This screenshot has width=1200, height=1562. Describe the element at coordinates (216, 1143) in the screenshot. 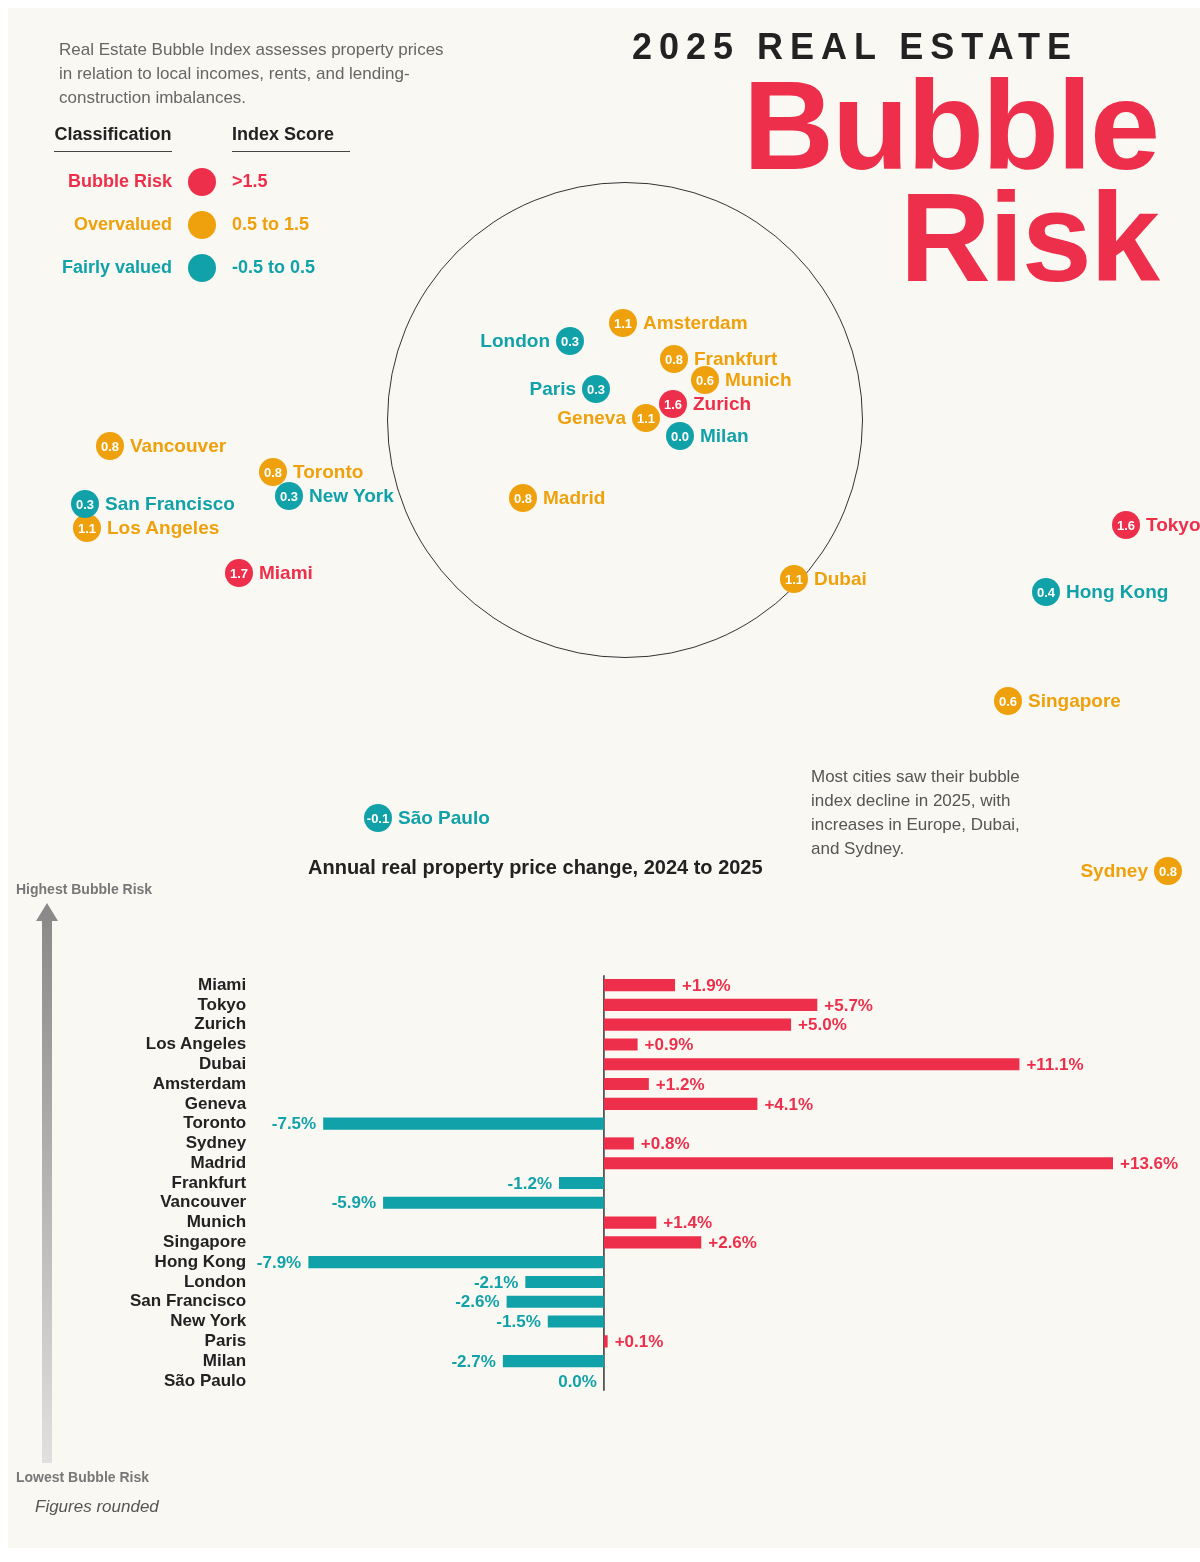

I see `y-tick-label: Sydney` at that location.